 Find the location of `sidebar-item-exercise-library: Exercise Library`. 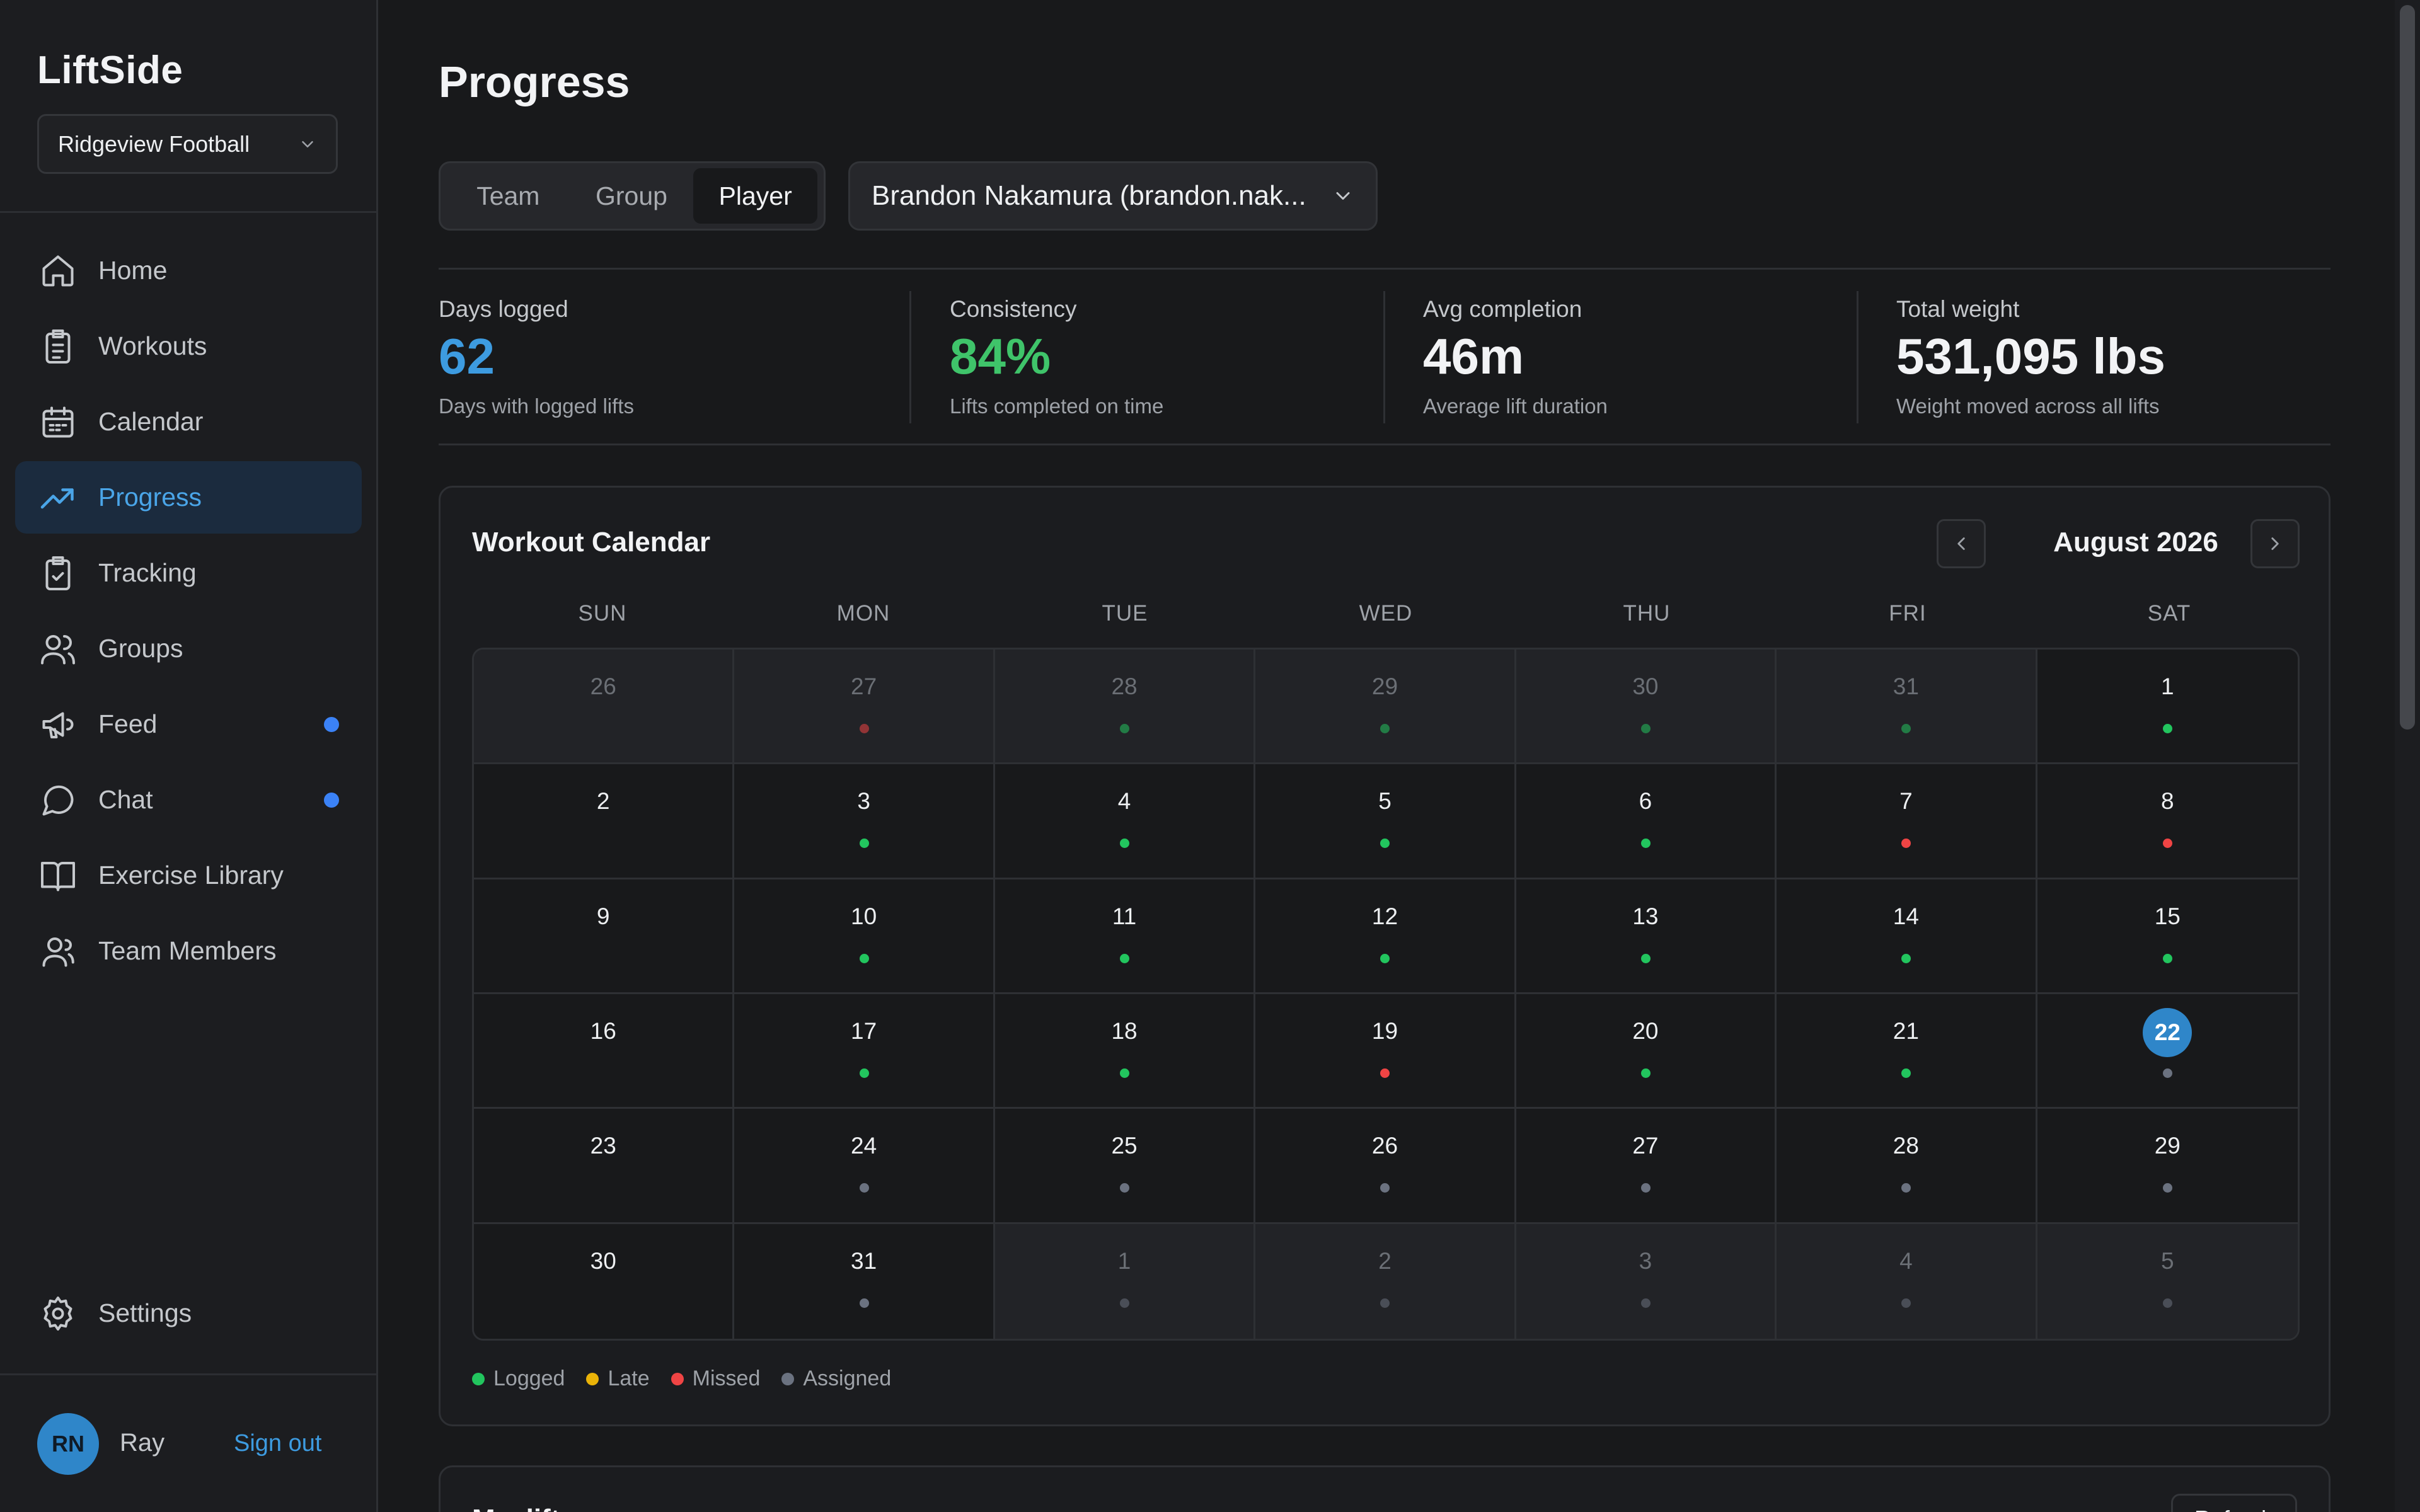

sidebar-item-exercise-library: Exercise Library is located at coordinates (189, 875).